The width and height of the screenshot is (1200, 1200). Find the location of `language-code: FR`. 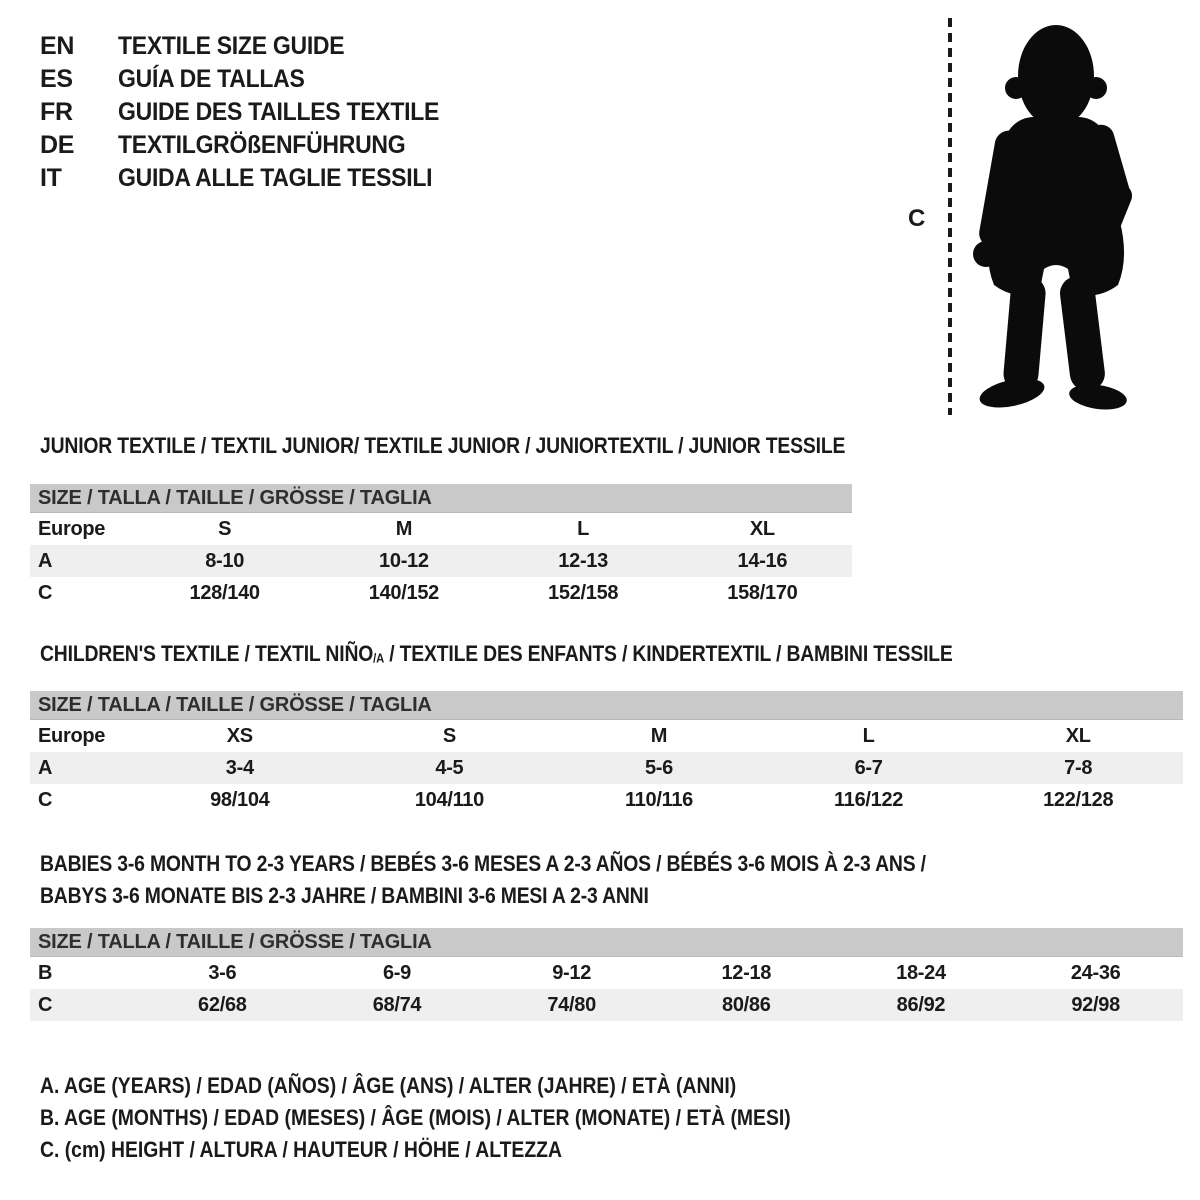

language-code: FR is located at coordinates (56, 112).